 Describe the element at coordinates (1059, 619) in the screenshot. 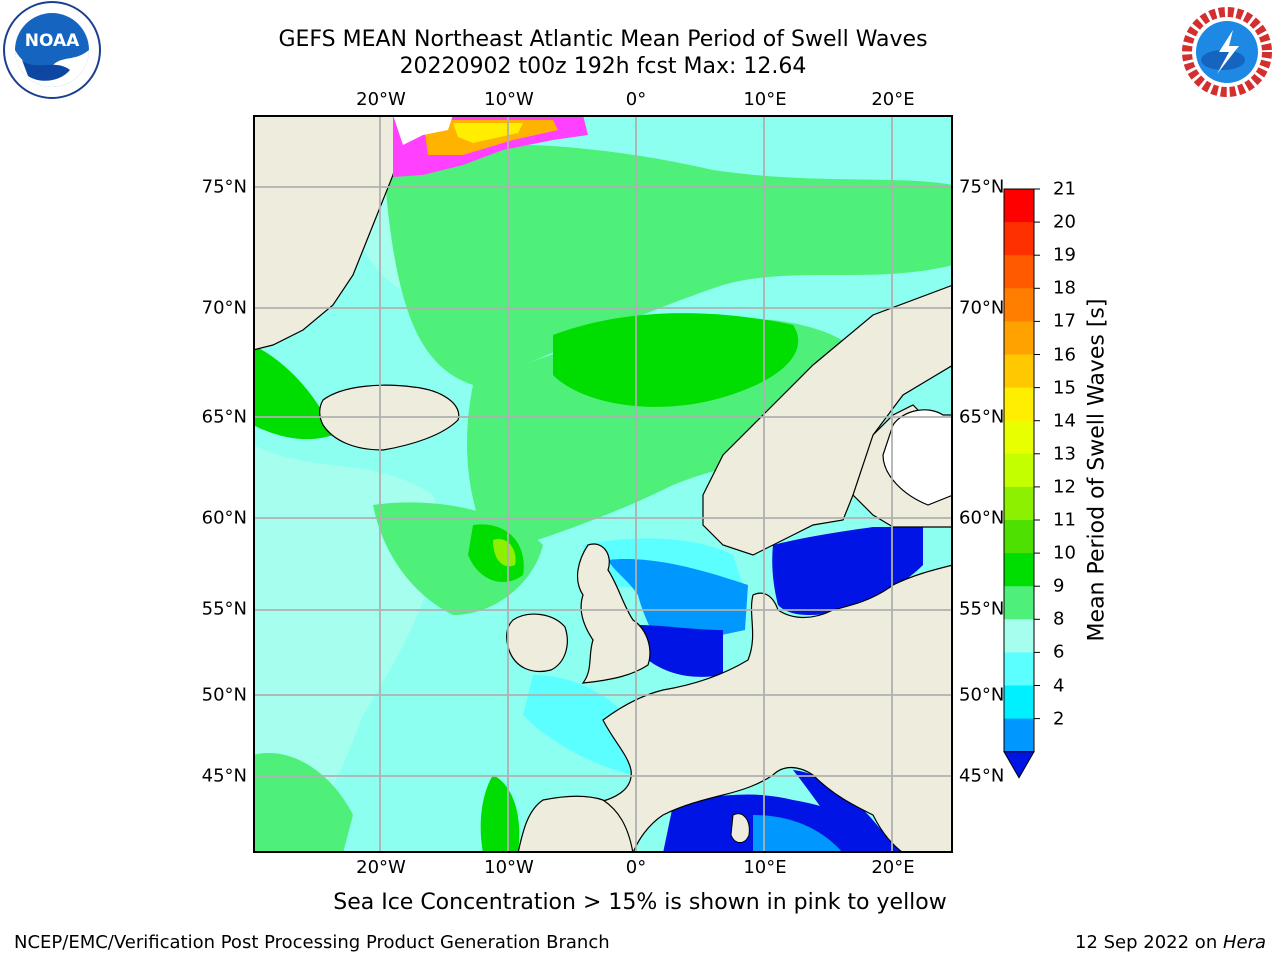

I see `colorbar-tick-label: 8` at that location.